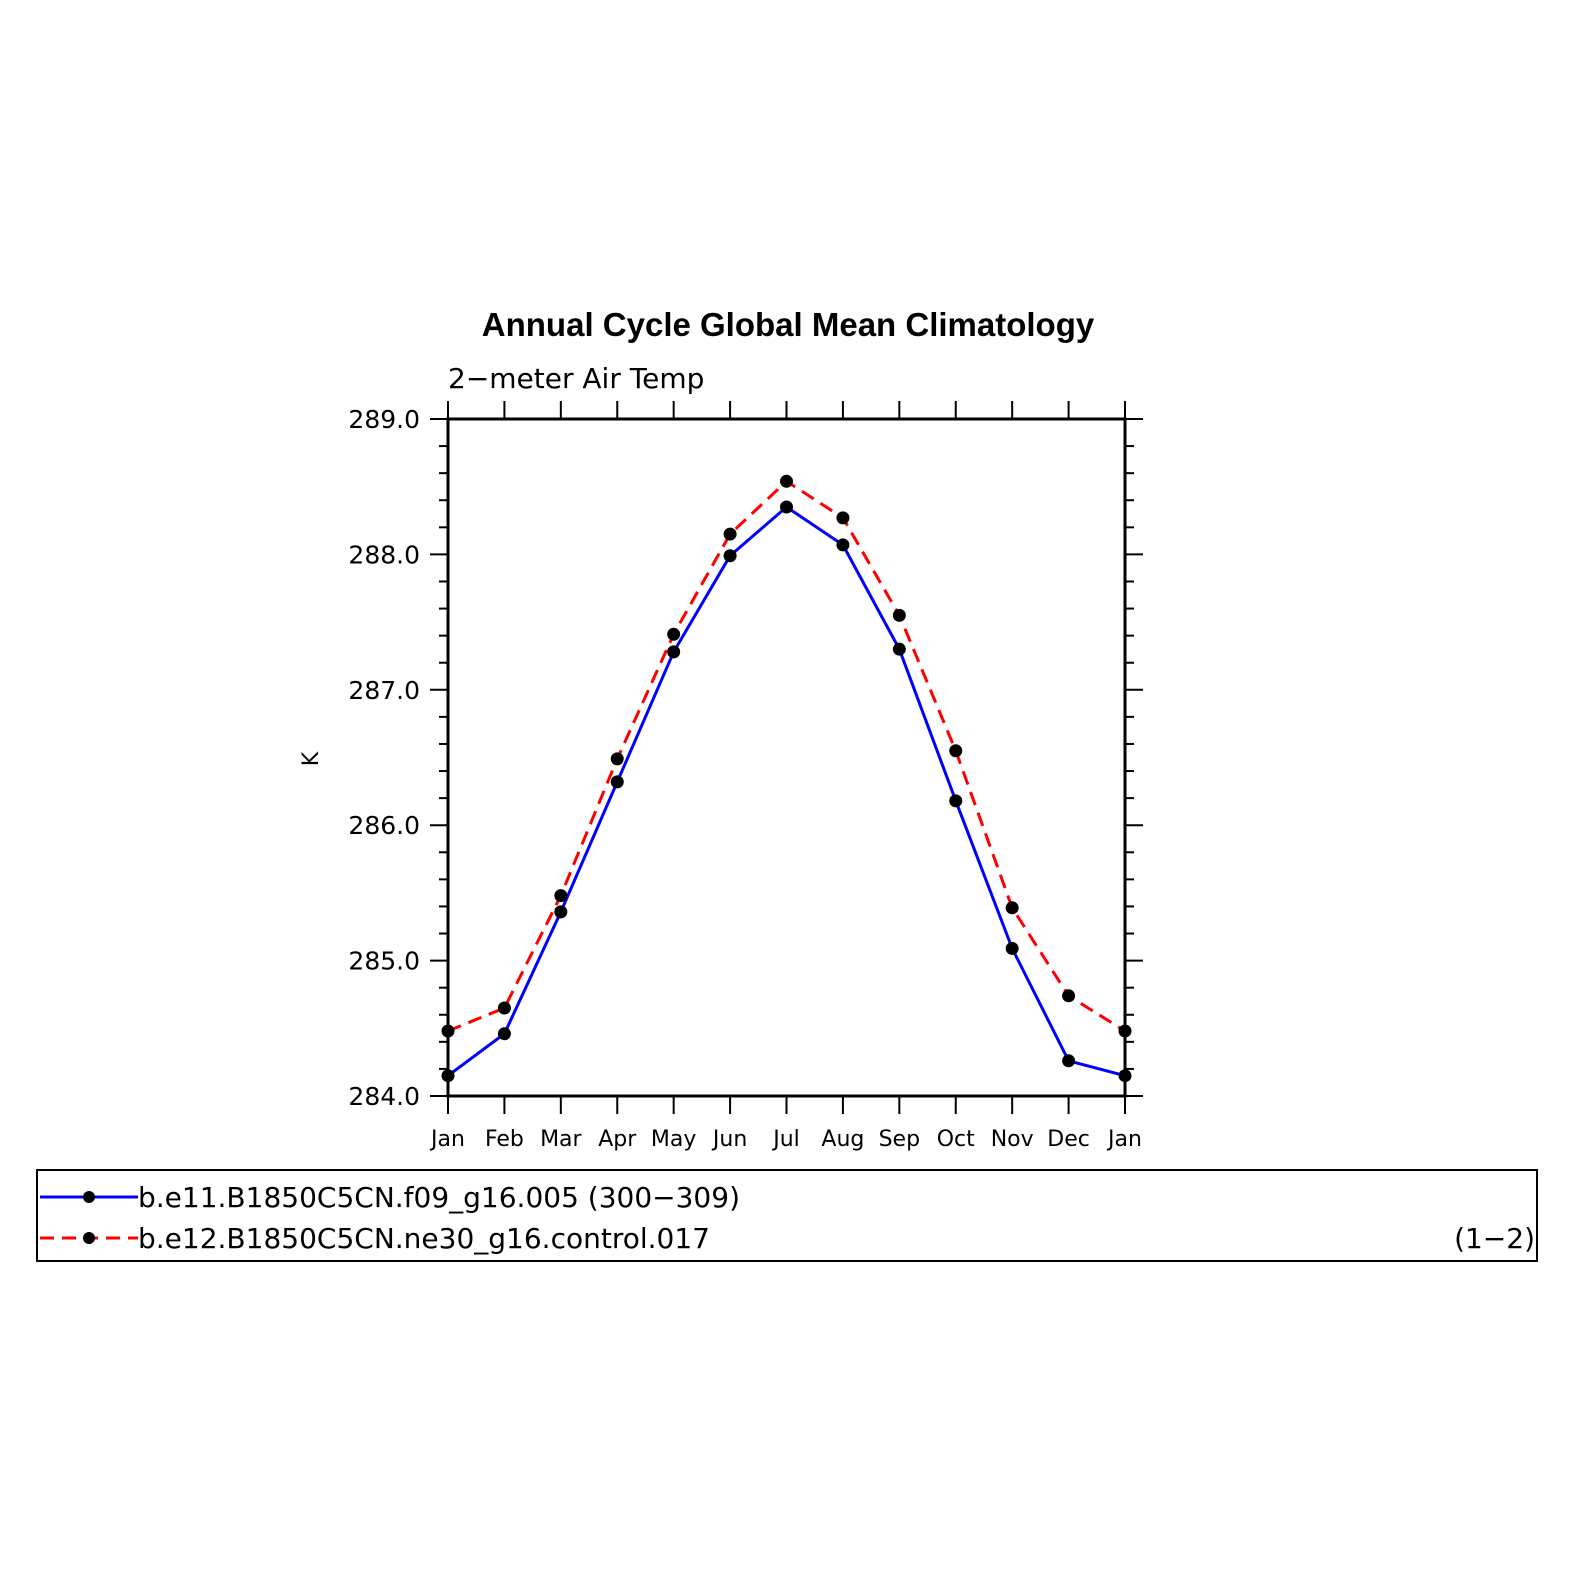 The height and width of the screenshot is (1575, 1575). What do you see at coordinates (384, 825) in the screenshot?
I see `y-tick-label: 286.0` at bounding box center [384, 825].